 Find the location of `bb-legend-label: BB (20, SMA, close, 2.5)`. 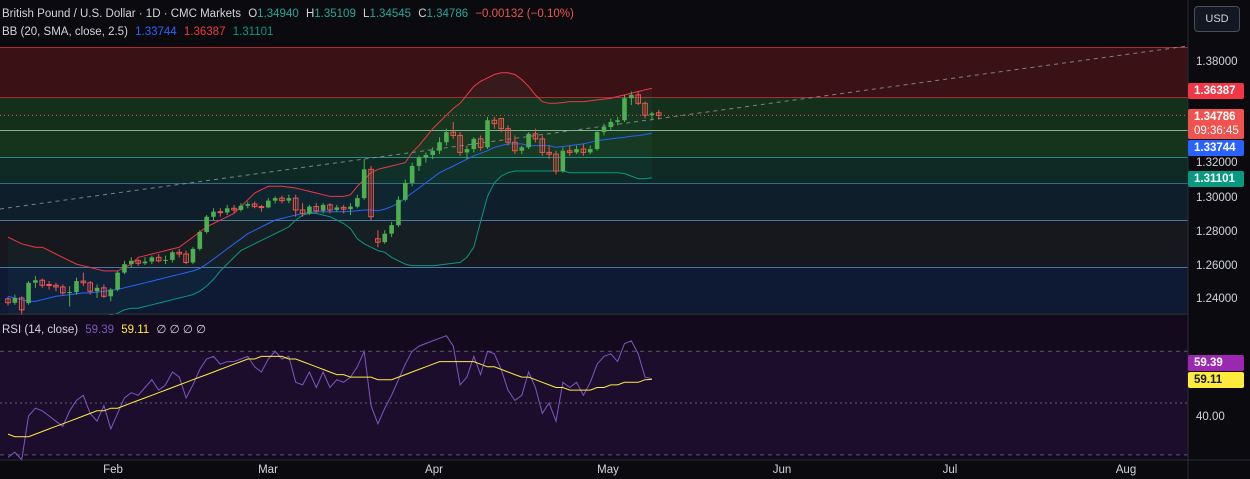

bb-legend-label: BB (20, SMA, close, 2.5) is located at coordinates (65, 32).